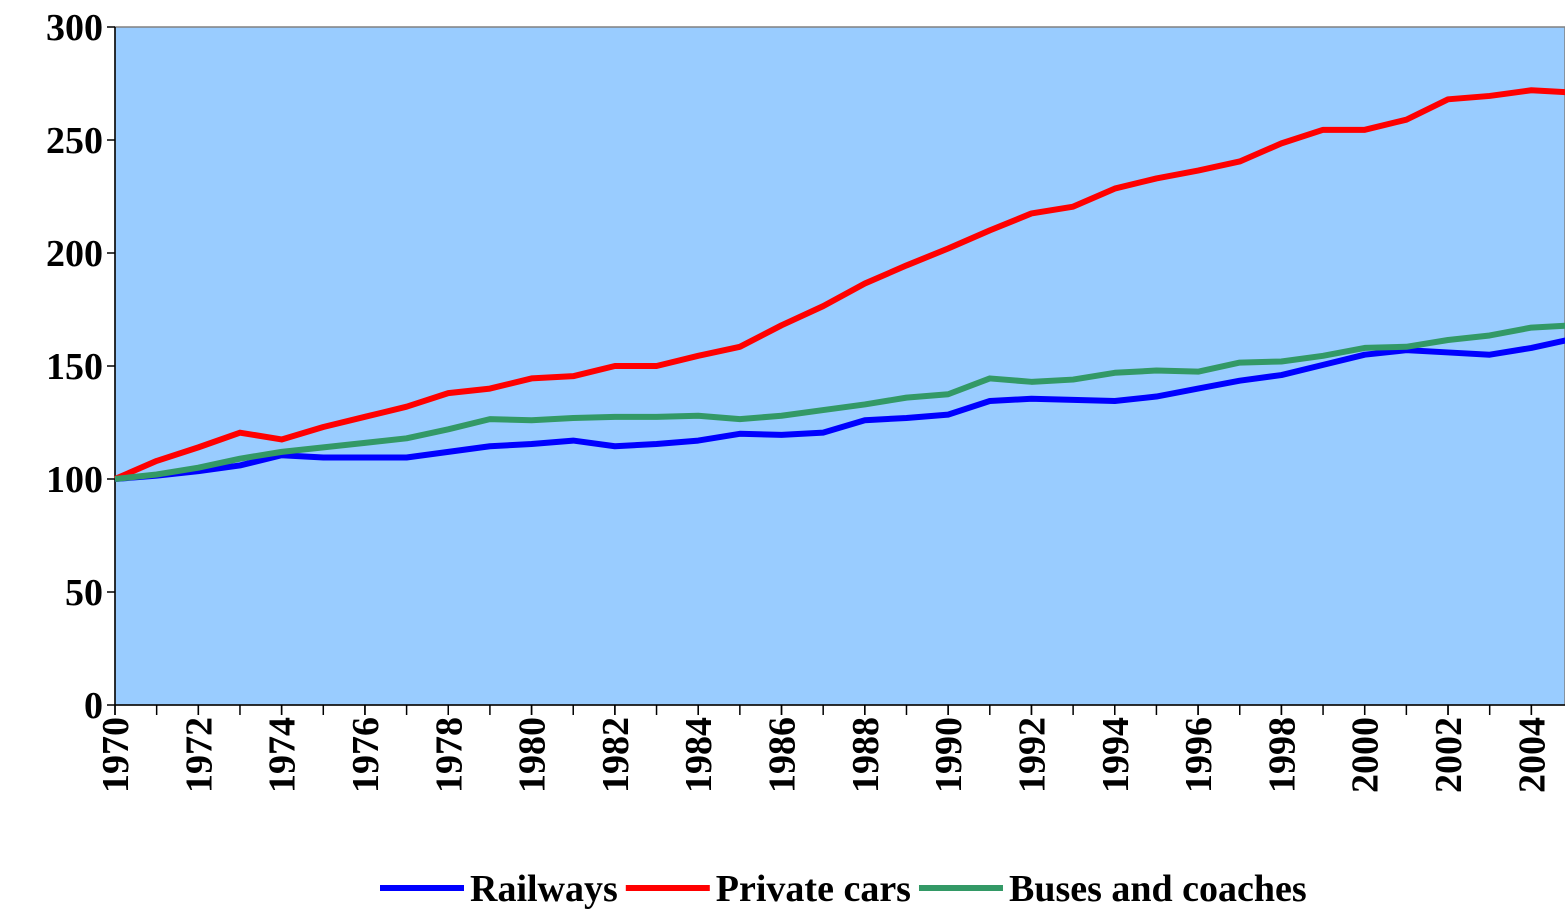 Image resolution: width=1565 pixels, height=911 pixels. What do you see at coordinates (449, 755) in the screenshot?
I see `x-tick-label: 1978` at bounding box center [449, 755].